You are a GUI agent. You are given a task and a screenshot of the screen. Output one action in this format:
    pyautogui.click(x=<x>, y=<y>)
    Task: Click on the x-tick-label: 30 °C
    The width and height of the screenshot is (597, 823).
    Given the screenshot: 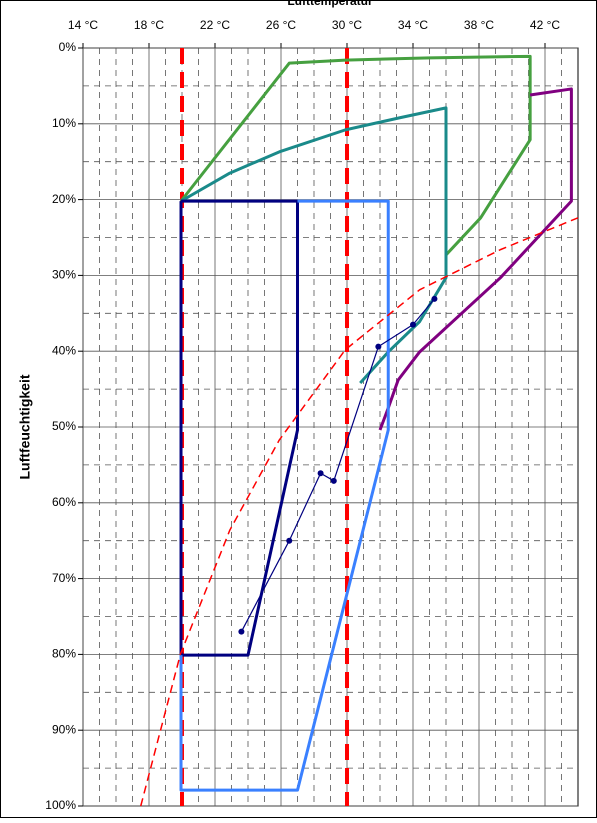 What is the action you would take?
    pyautogui.click(x=347, y=25)
    